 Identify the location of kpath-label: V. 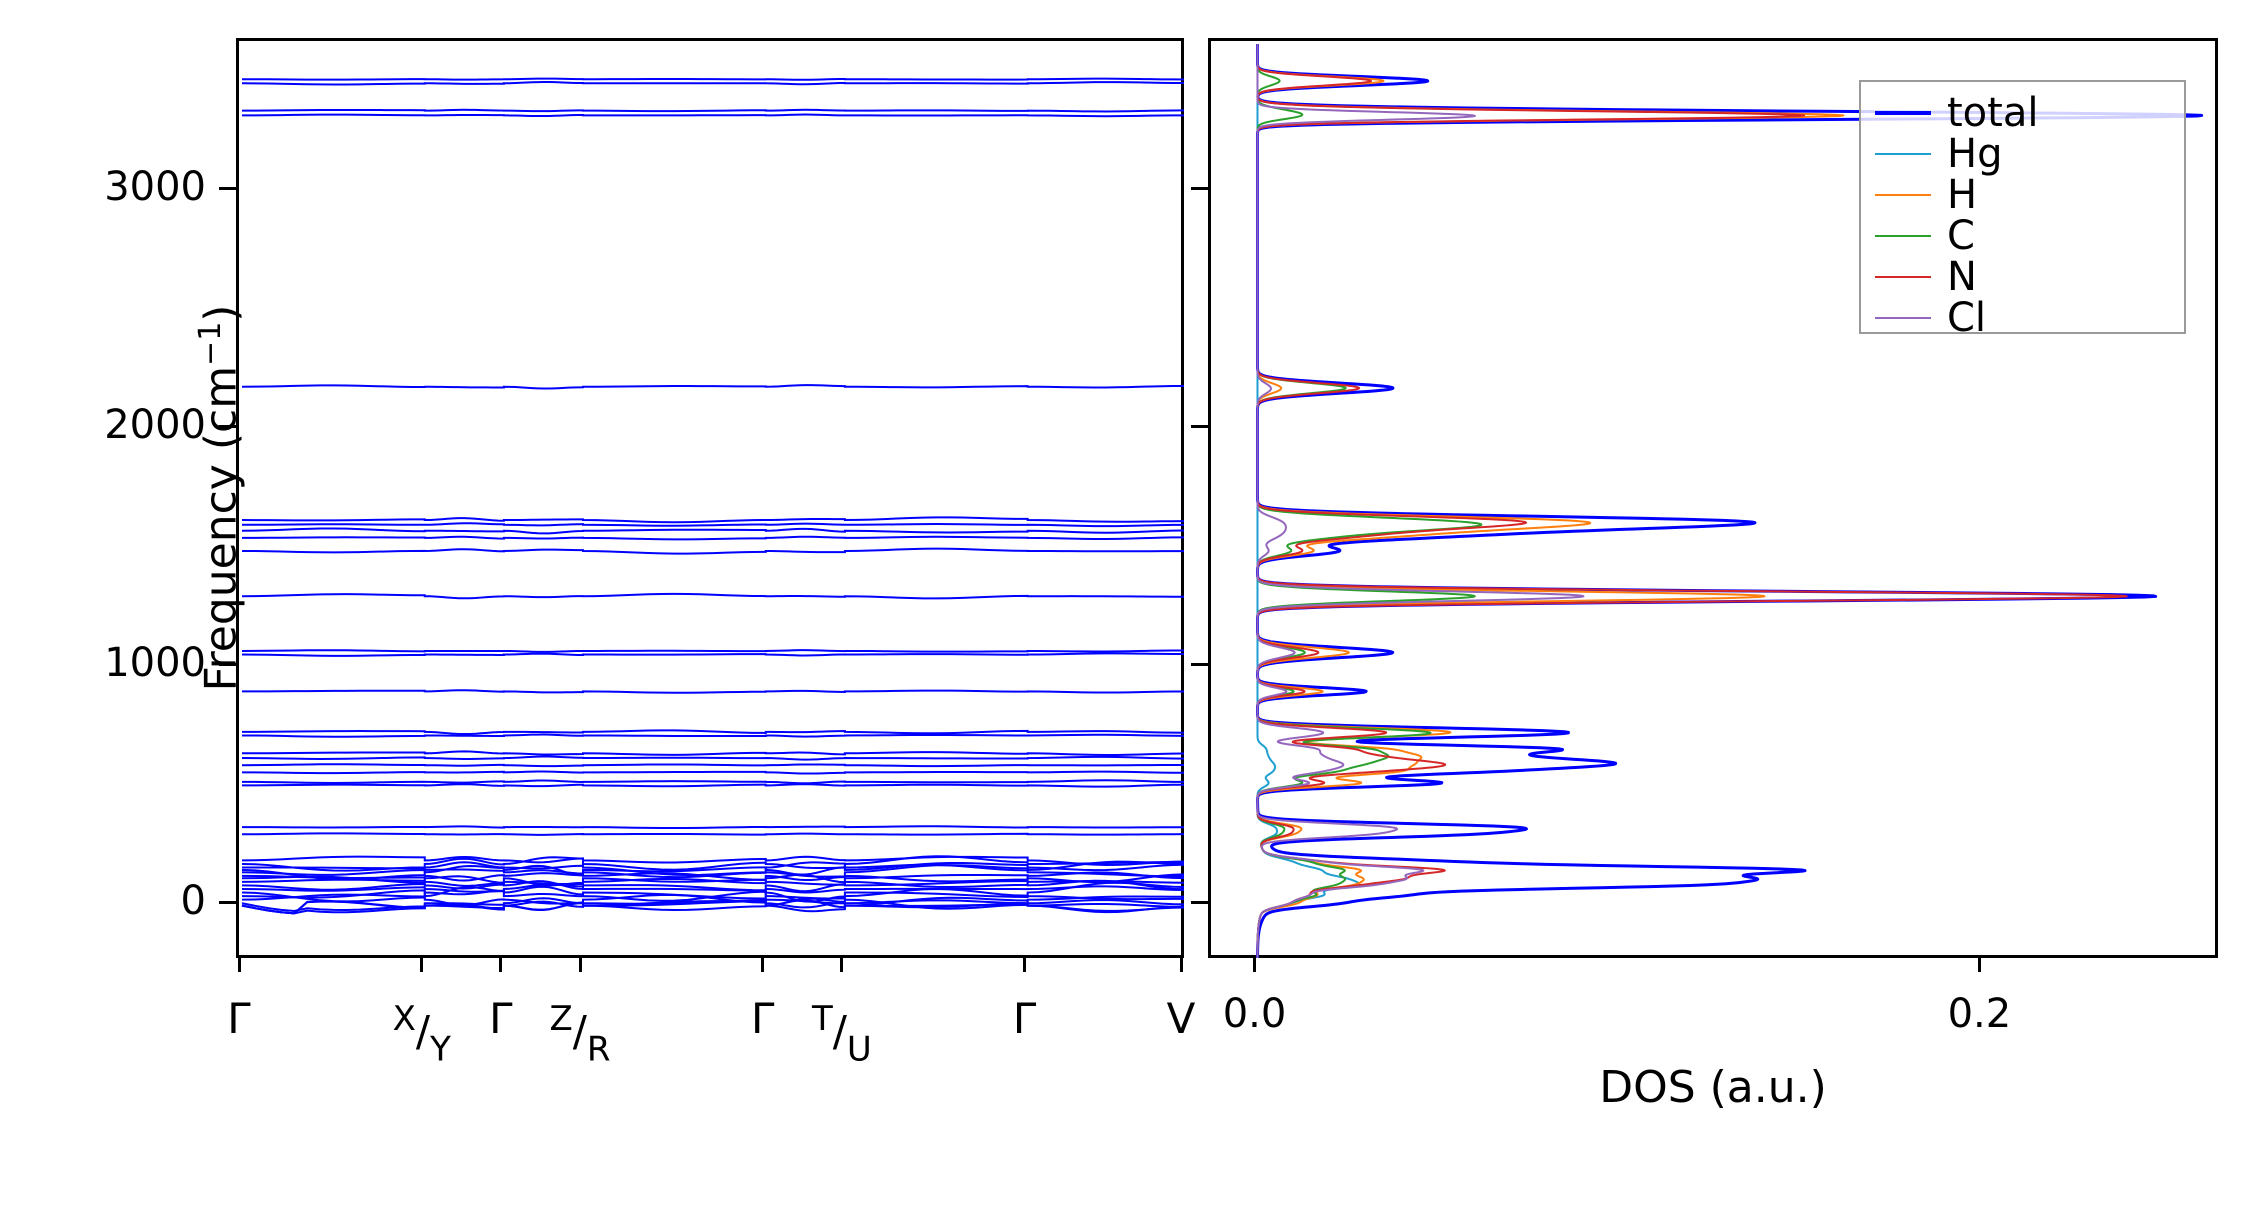
(1181, 1018).